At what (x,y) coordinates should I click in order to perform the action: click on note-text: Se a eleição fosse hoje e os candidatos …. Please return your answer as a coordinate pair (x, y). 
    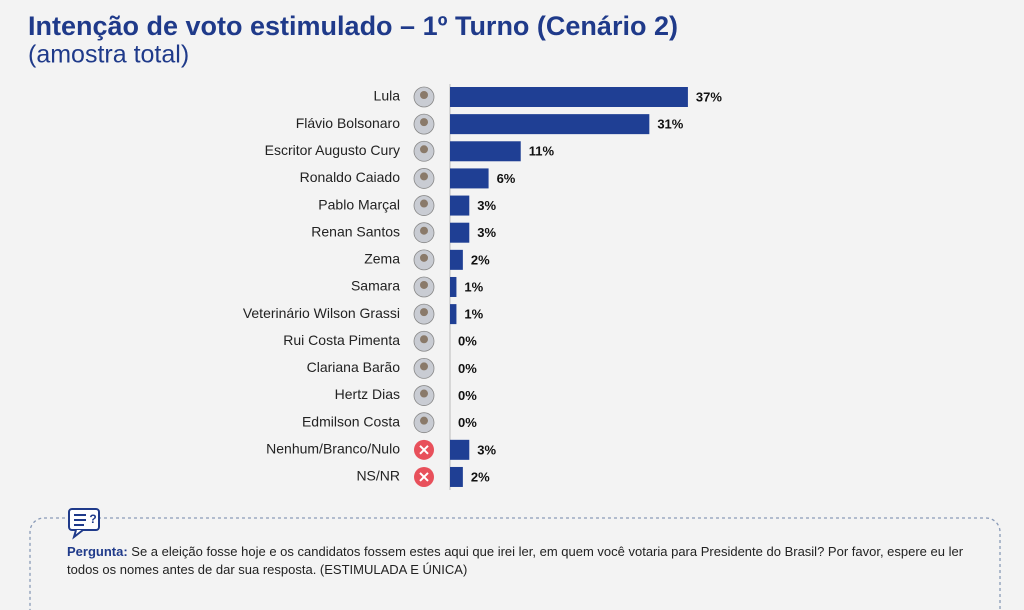
    Looking at the image, I should click on (515, 560).